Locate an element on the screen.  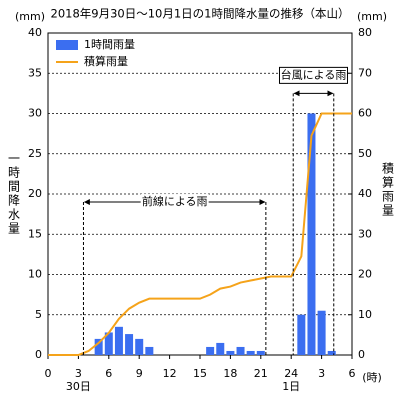
y-unit: (mm) is located at coordinates (30, 16).